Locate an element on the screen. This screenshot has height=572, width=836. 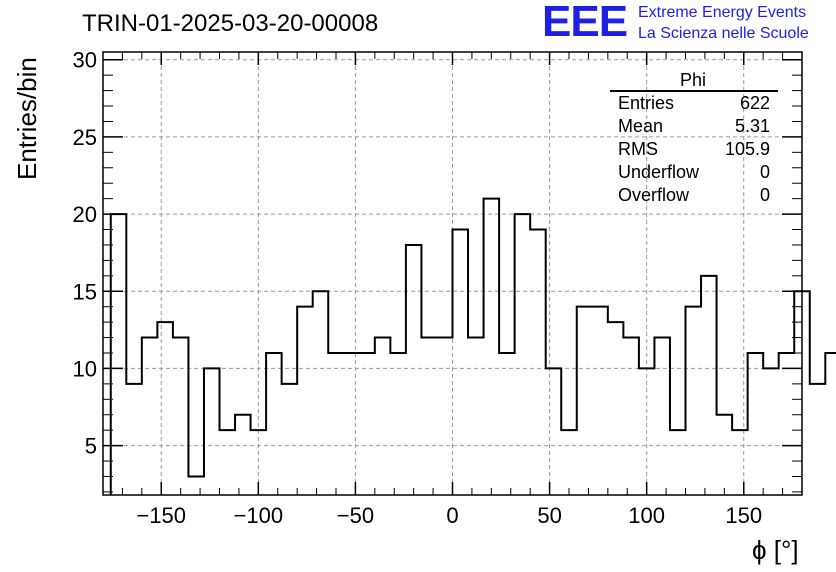
y-tick-label: 15 is located at coordinates (85, 291).